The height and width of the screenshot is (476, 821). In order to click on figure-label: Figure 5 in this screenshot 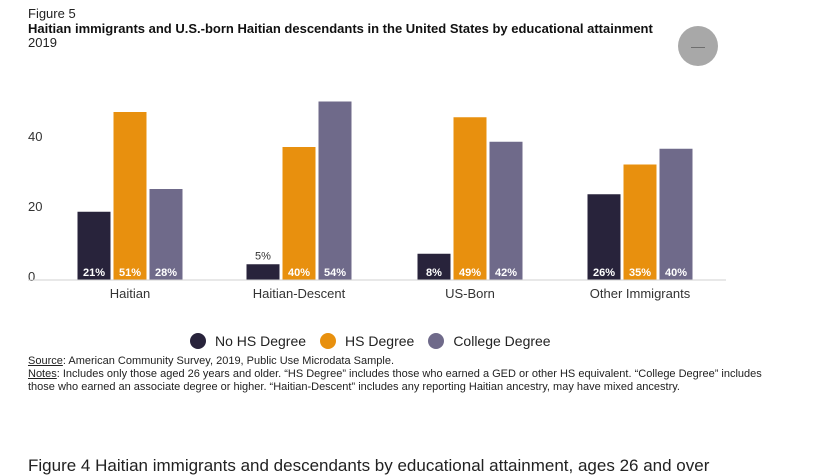, I will do `click(52, 13)`.